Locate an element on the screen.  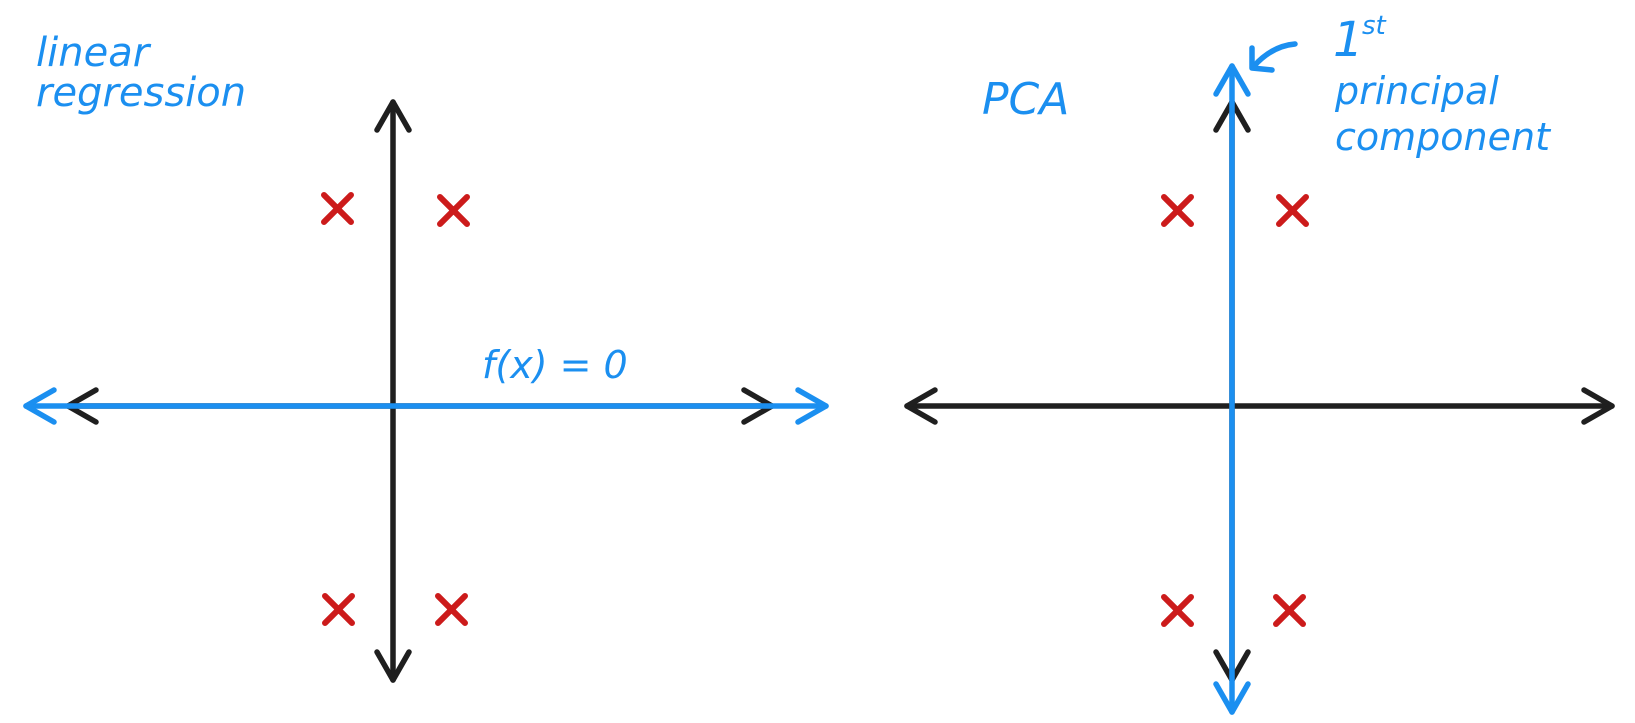
component-label-suffix: st is located at coordinates (1374, 26).